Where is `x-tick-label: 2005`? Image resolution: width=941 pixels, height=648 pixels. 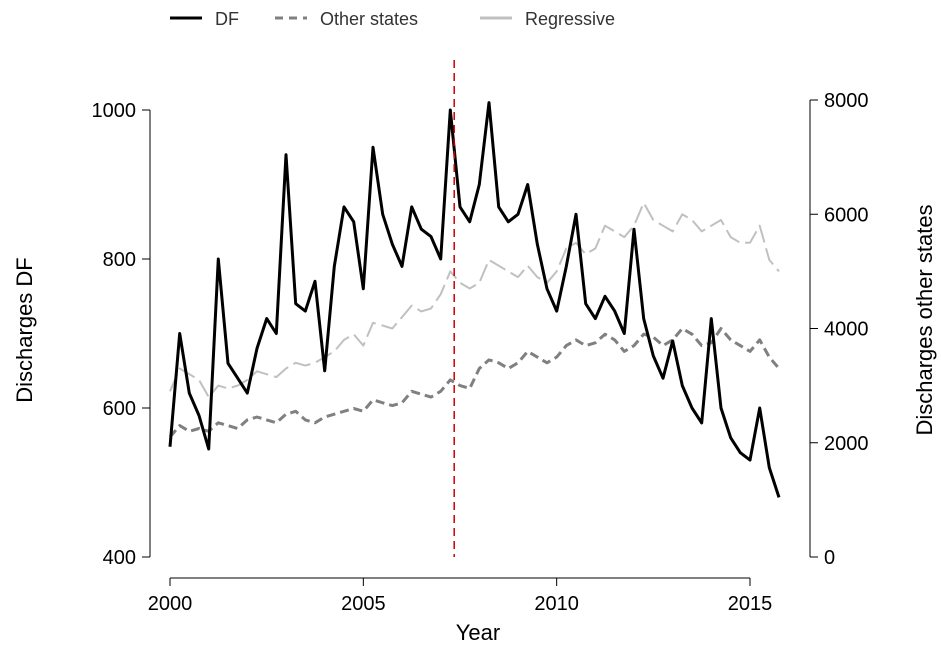
x-tick-label: 2005 is located at coordinates (363, 604).